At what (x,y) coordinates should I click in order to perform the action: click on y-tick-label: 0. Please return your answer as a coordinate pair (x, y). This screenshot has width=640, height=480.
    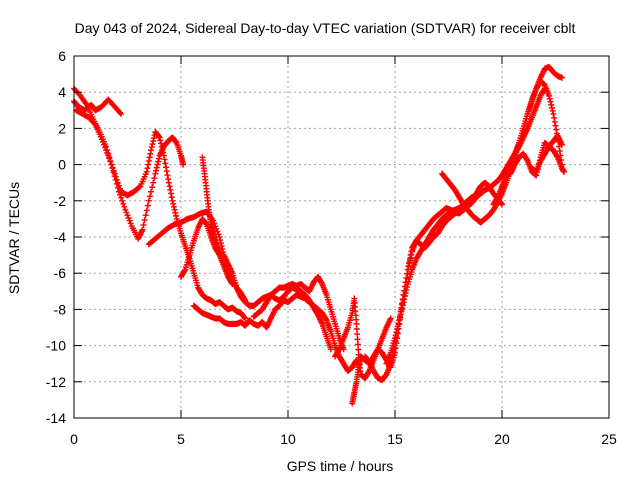
    Looking at the image, I should click on (62, 165).